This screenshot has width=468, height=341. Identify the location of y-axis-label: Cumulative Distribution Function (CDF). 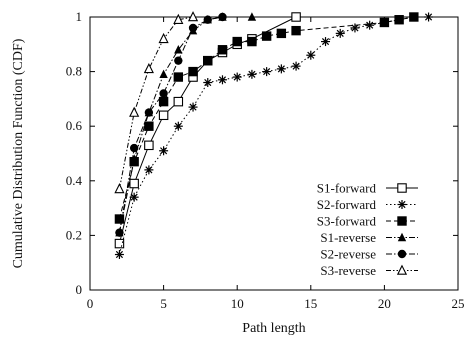
(18, 153).